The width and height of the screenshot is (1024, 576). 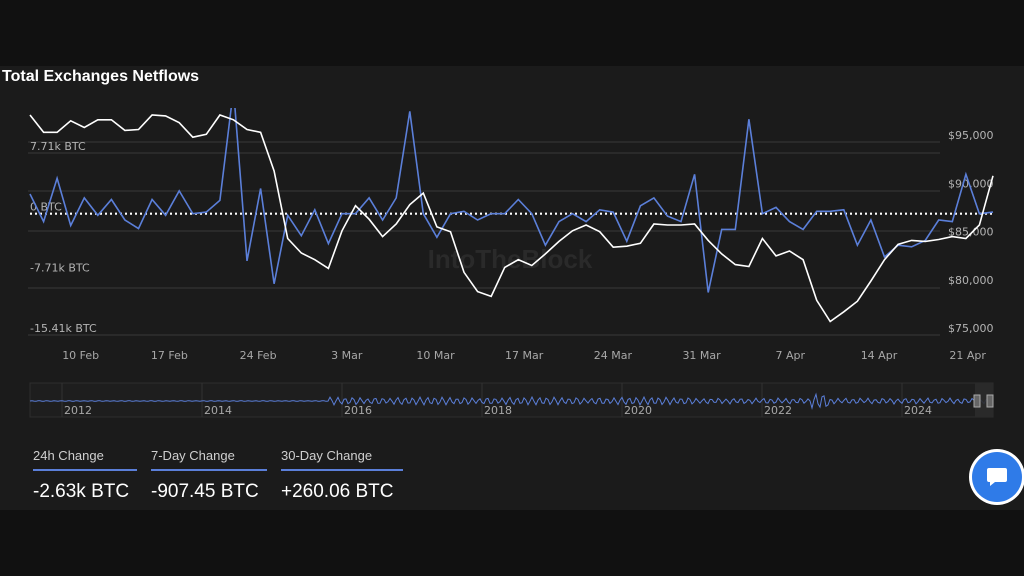 I want to click on stat-30d: 30-Day Change +260.06 BTC, so click(x=342, y=475).